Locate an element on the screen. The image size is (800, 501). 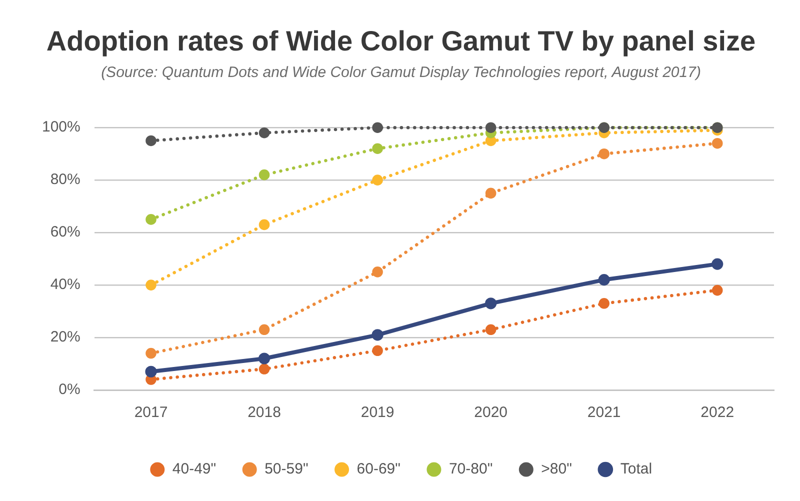
chart-title: Adoption rates of Wide Color Gamut TV by panel size is located at coordinates (401, 41).